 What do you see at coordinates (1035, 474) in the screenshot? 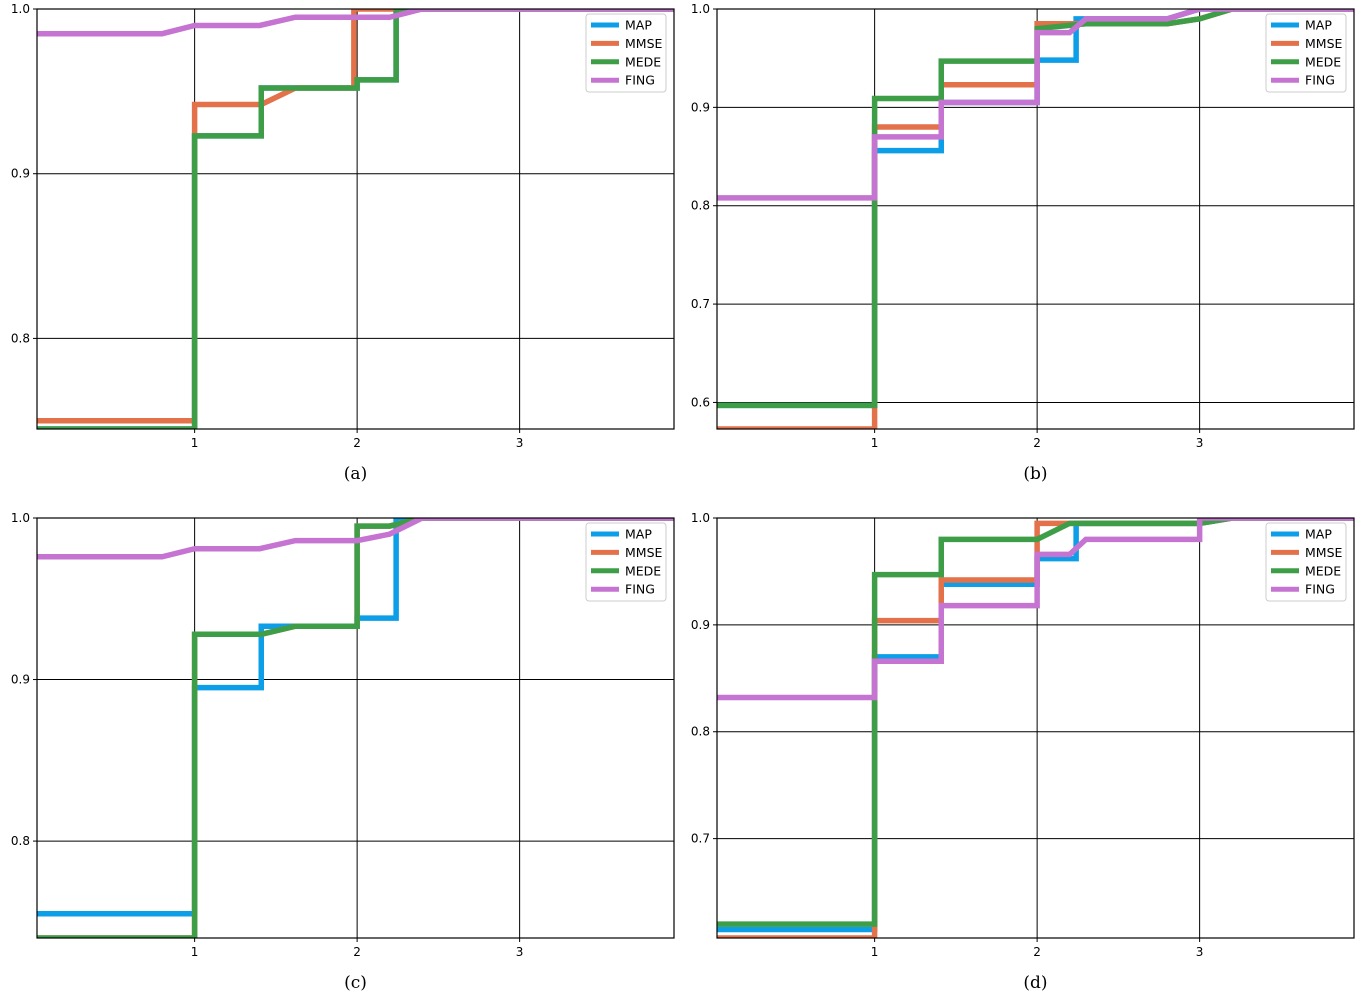
I see `panel-caption: (b)` at bounding box center [1035, 474].